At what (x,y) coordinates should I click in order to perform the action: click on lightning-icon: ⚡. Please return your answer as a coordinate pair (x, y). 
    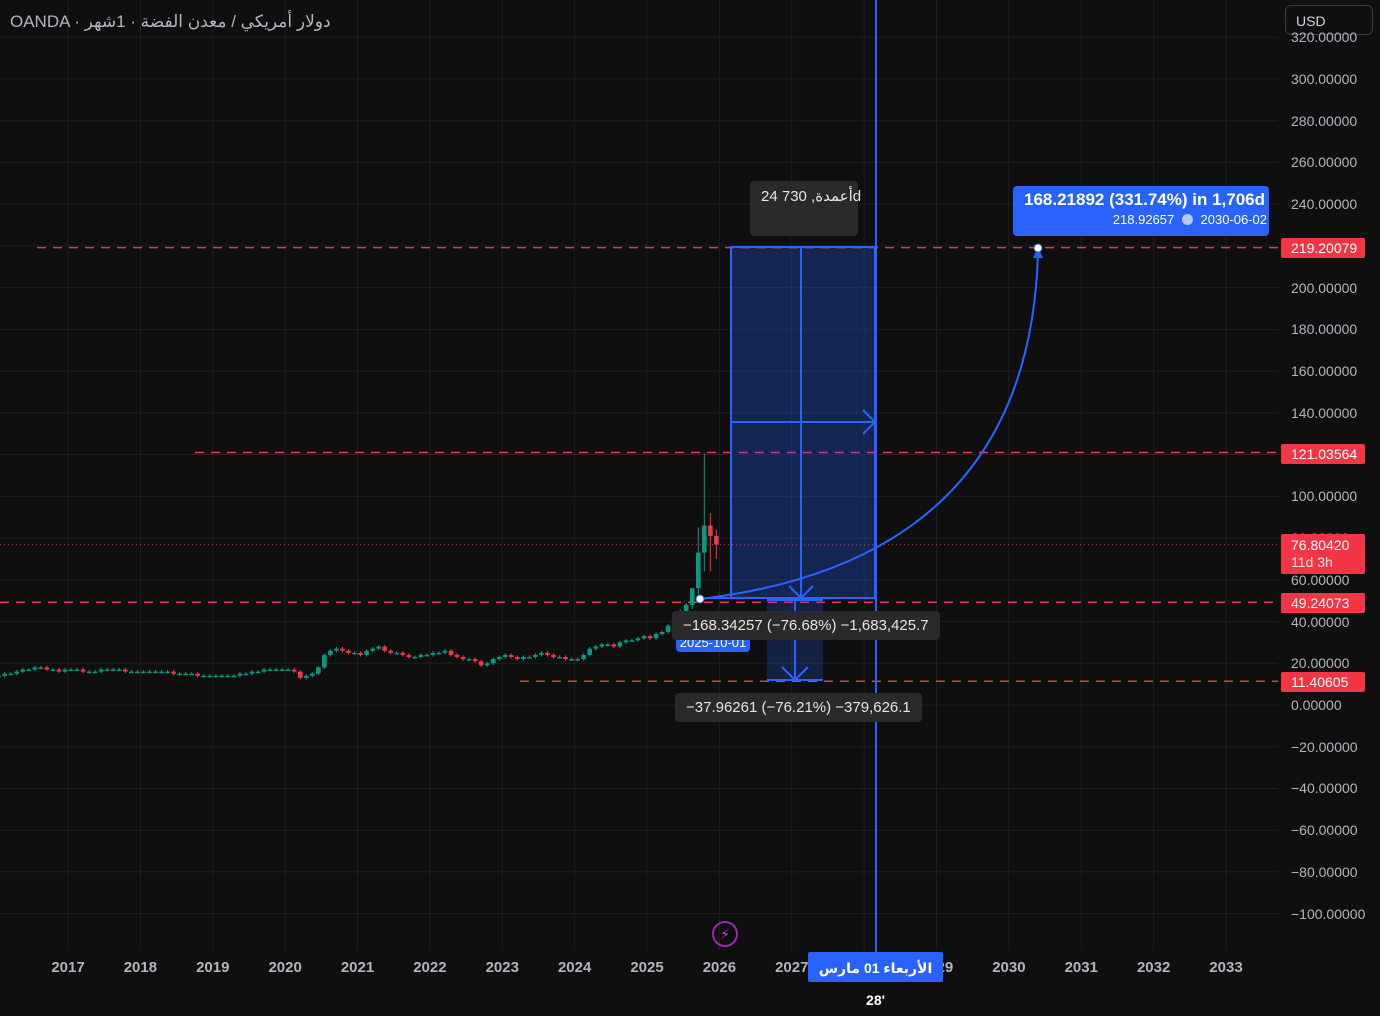
    Looking at the image, I should click on (725, 934).